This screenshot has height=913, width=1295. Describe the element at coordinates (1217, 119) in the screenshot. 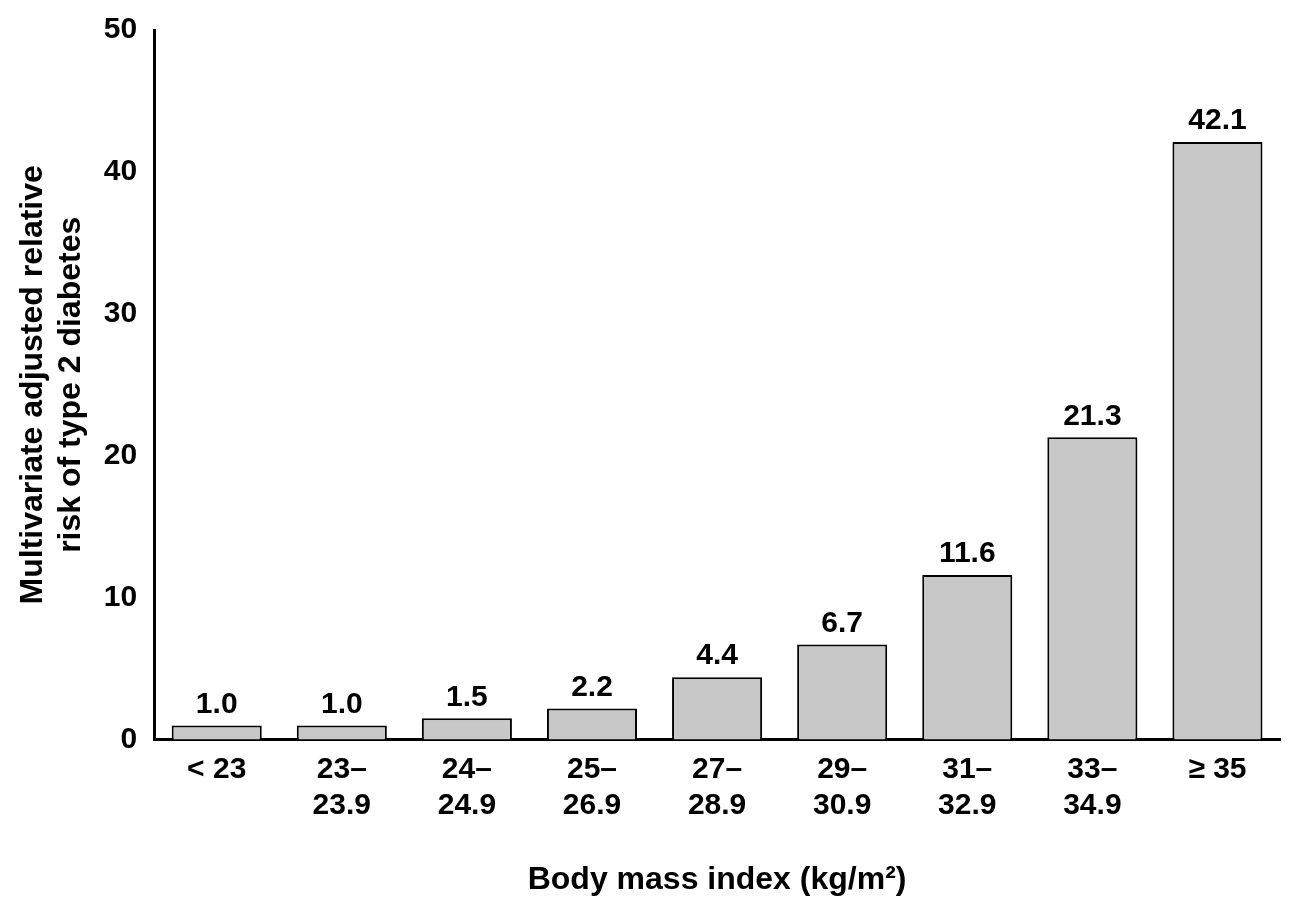

I see `data-label: 42.1` at that location.